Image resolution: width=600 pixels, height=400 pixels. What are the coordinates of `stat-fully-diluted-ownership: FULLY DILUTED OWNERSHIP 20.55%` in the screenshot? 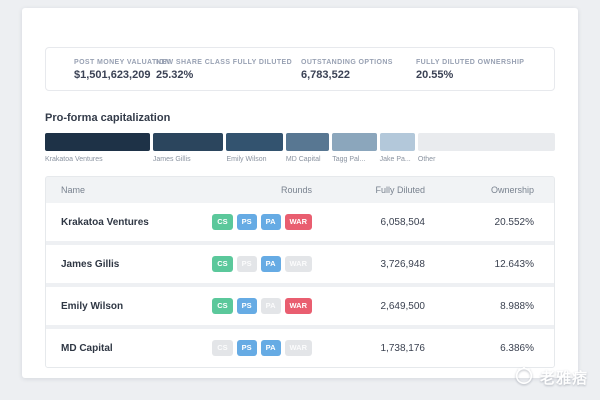 It's located at (485, 69).